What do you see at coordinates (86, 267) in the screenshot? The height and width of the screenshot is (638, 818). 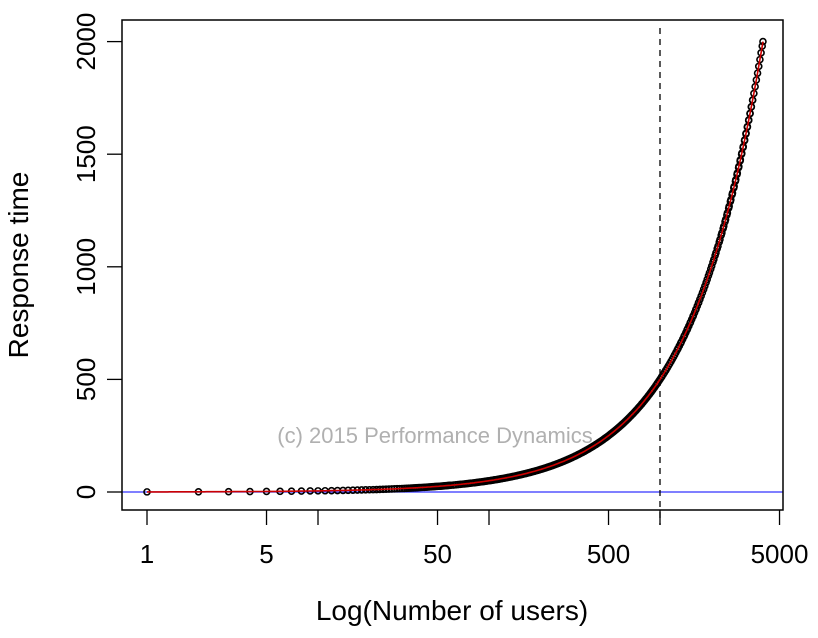 I see `y-tick-label: 1000` at bounding box center [86, 267].